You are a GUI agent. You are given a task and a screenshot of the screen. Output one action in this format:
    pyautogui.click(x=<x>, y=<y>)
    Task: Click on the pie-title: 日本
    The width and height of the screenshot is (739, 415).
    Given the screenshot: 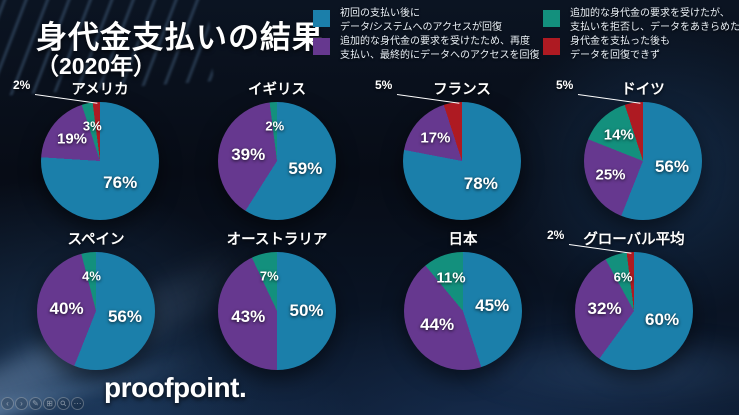 What is the action you would take?
    pyautogui.click(x=463, y=240)
    